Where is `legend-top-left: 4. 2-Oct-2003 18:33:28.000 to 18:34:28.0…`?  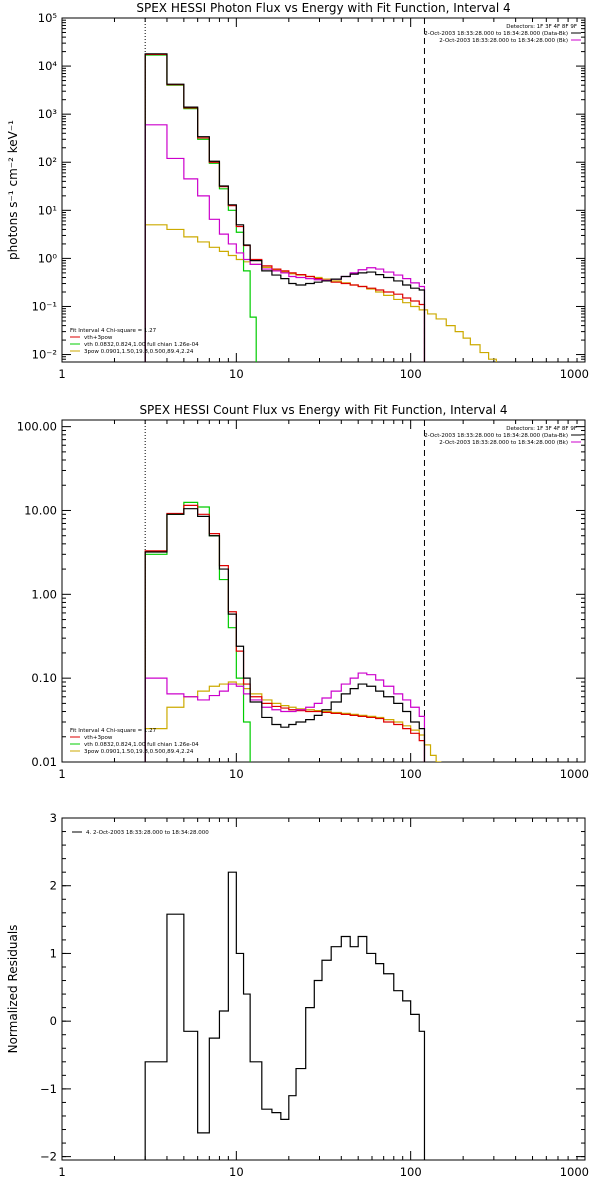
legend-top-left: 4. 2-Oct-2003 18:33:28.000 to 18:34:28.0… is located at coordinates (140, 833).